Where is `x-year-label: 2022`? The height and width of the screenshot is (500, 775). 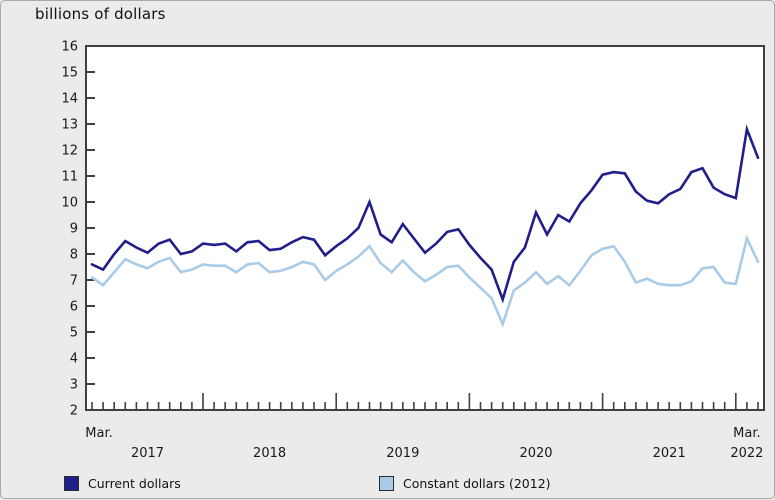 x-year-label: 2022 is located at coordinates (746, 453).